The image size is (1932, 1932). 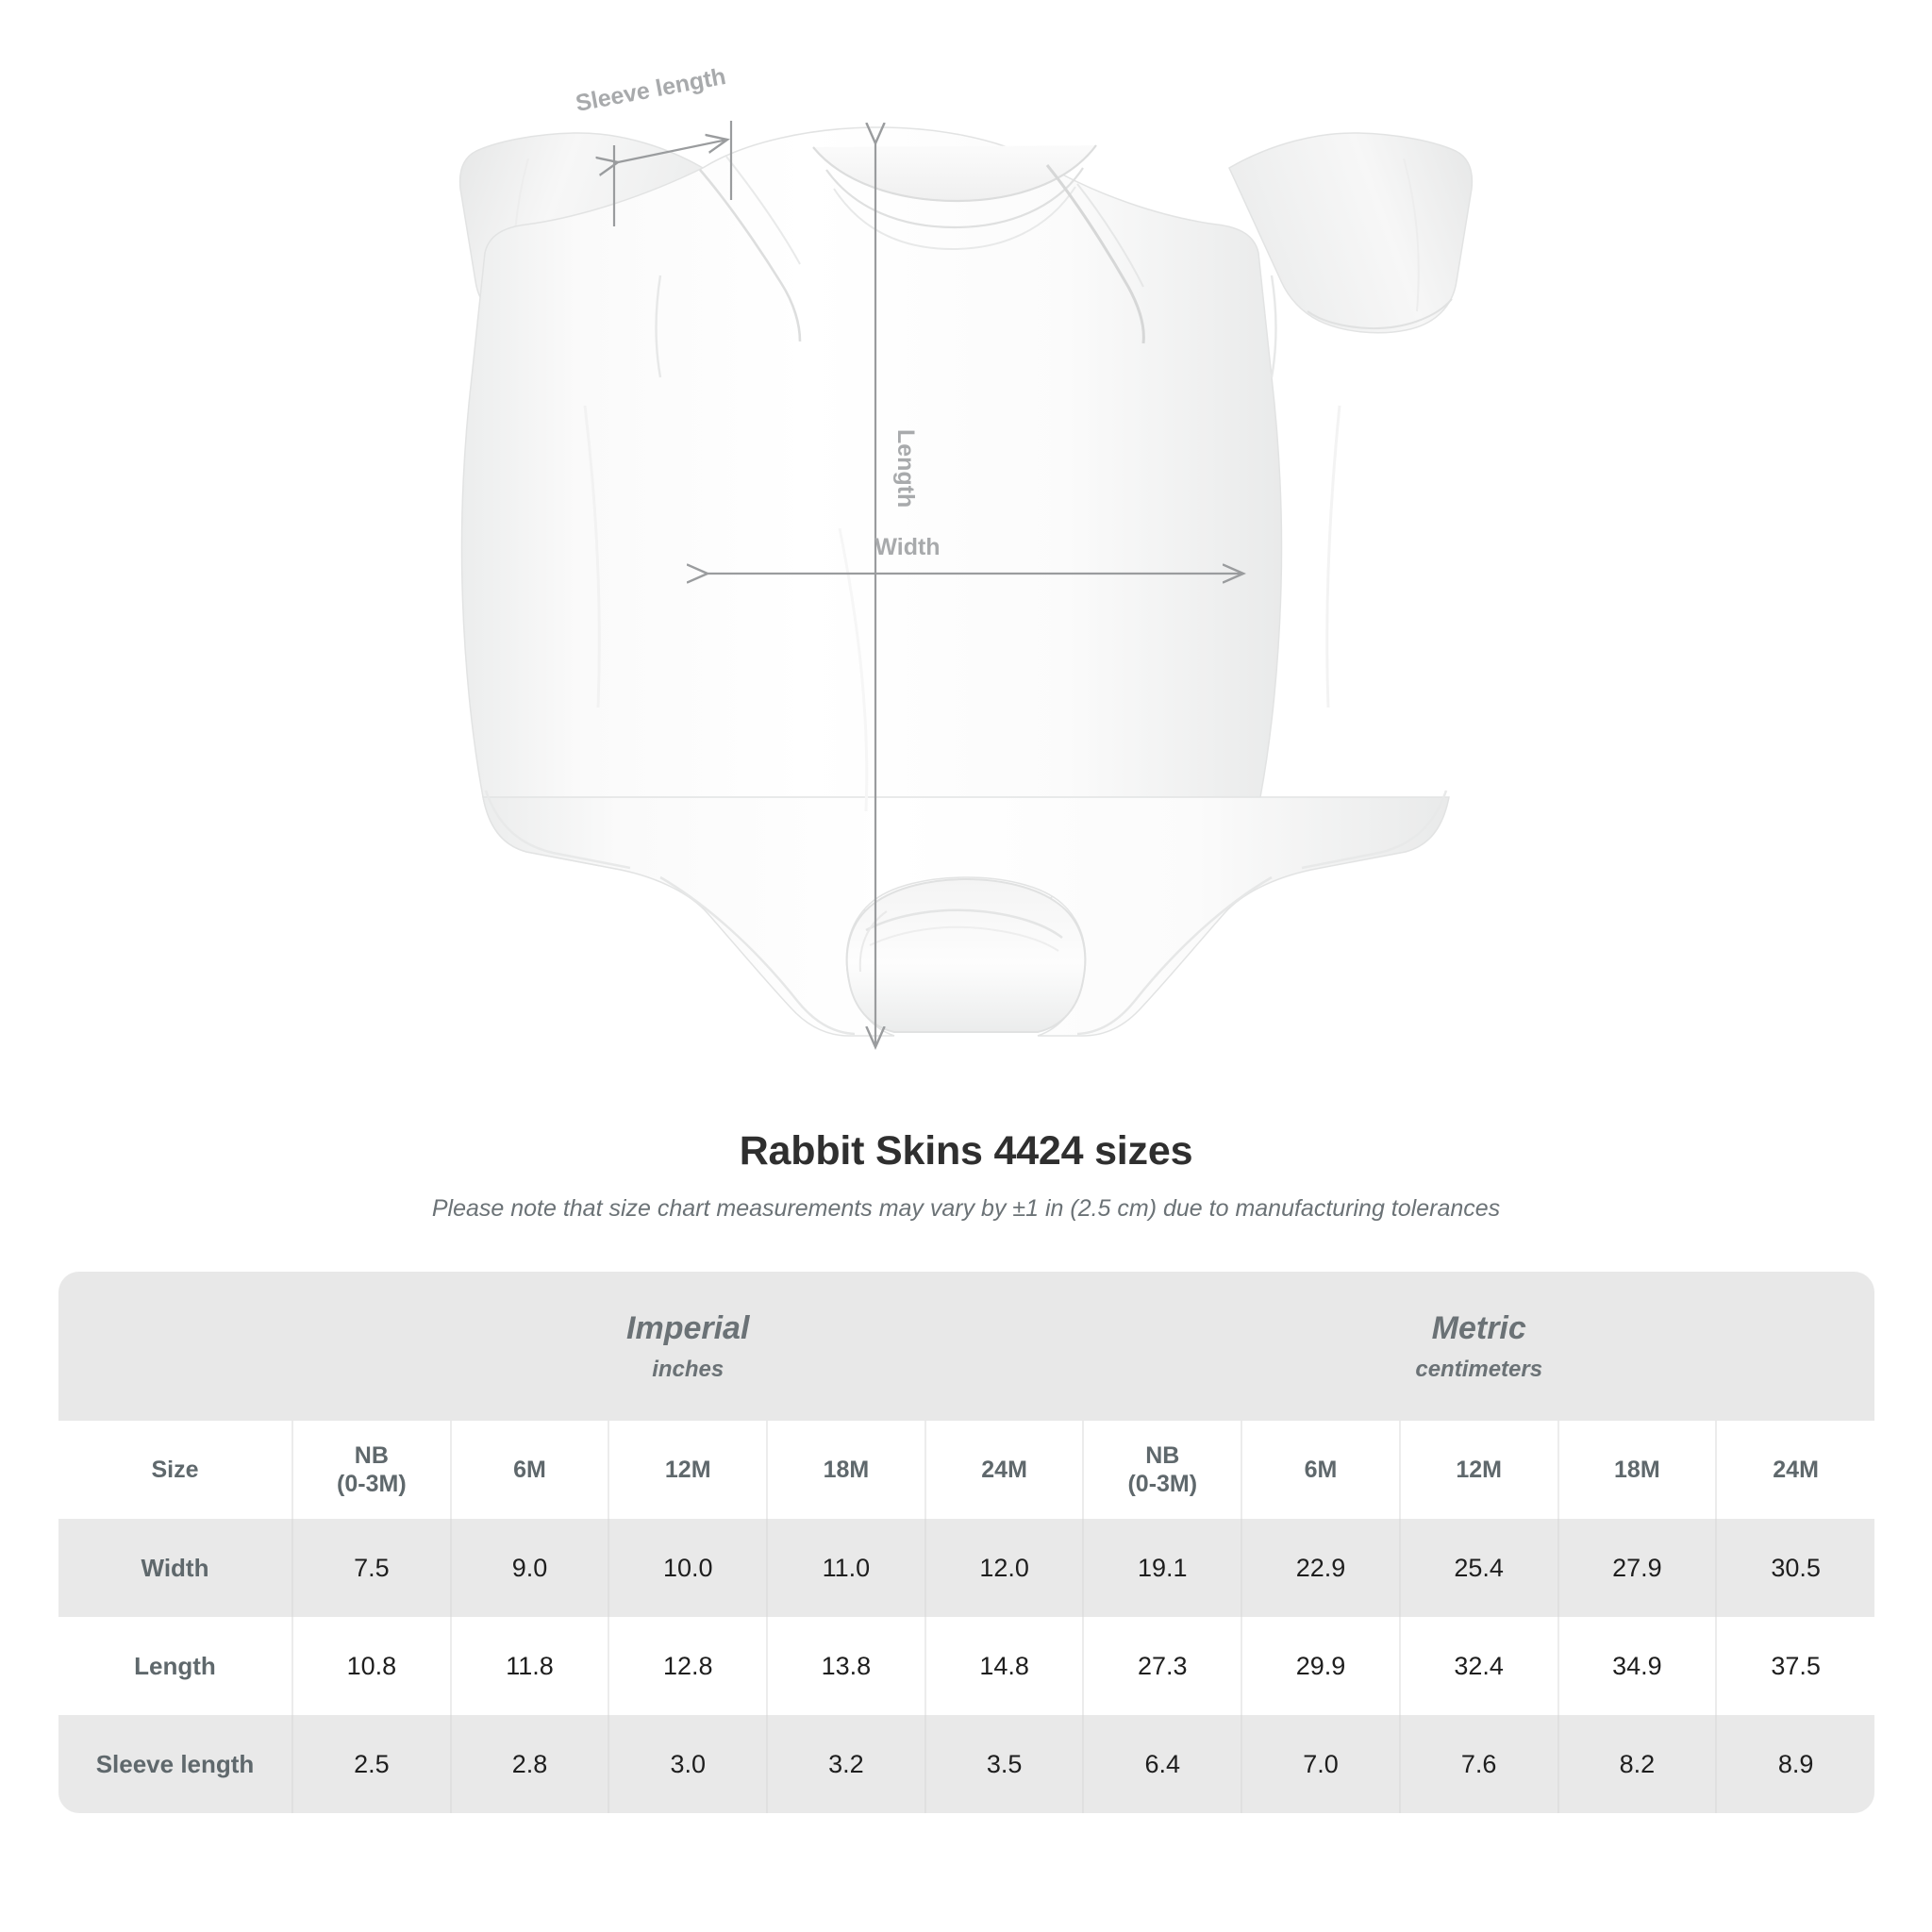 I want to click on width-label: Width, so click(x=907, y=547).